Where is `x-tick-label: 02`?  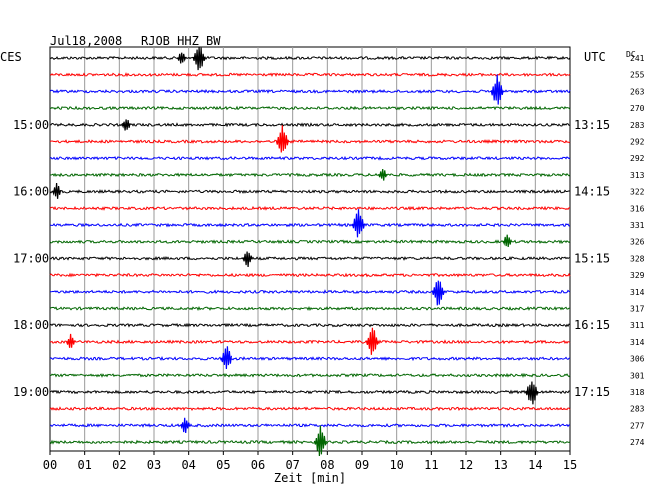
x-tick-label: 02 is located at coordinates (119, 465).